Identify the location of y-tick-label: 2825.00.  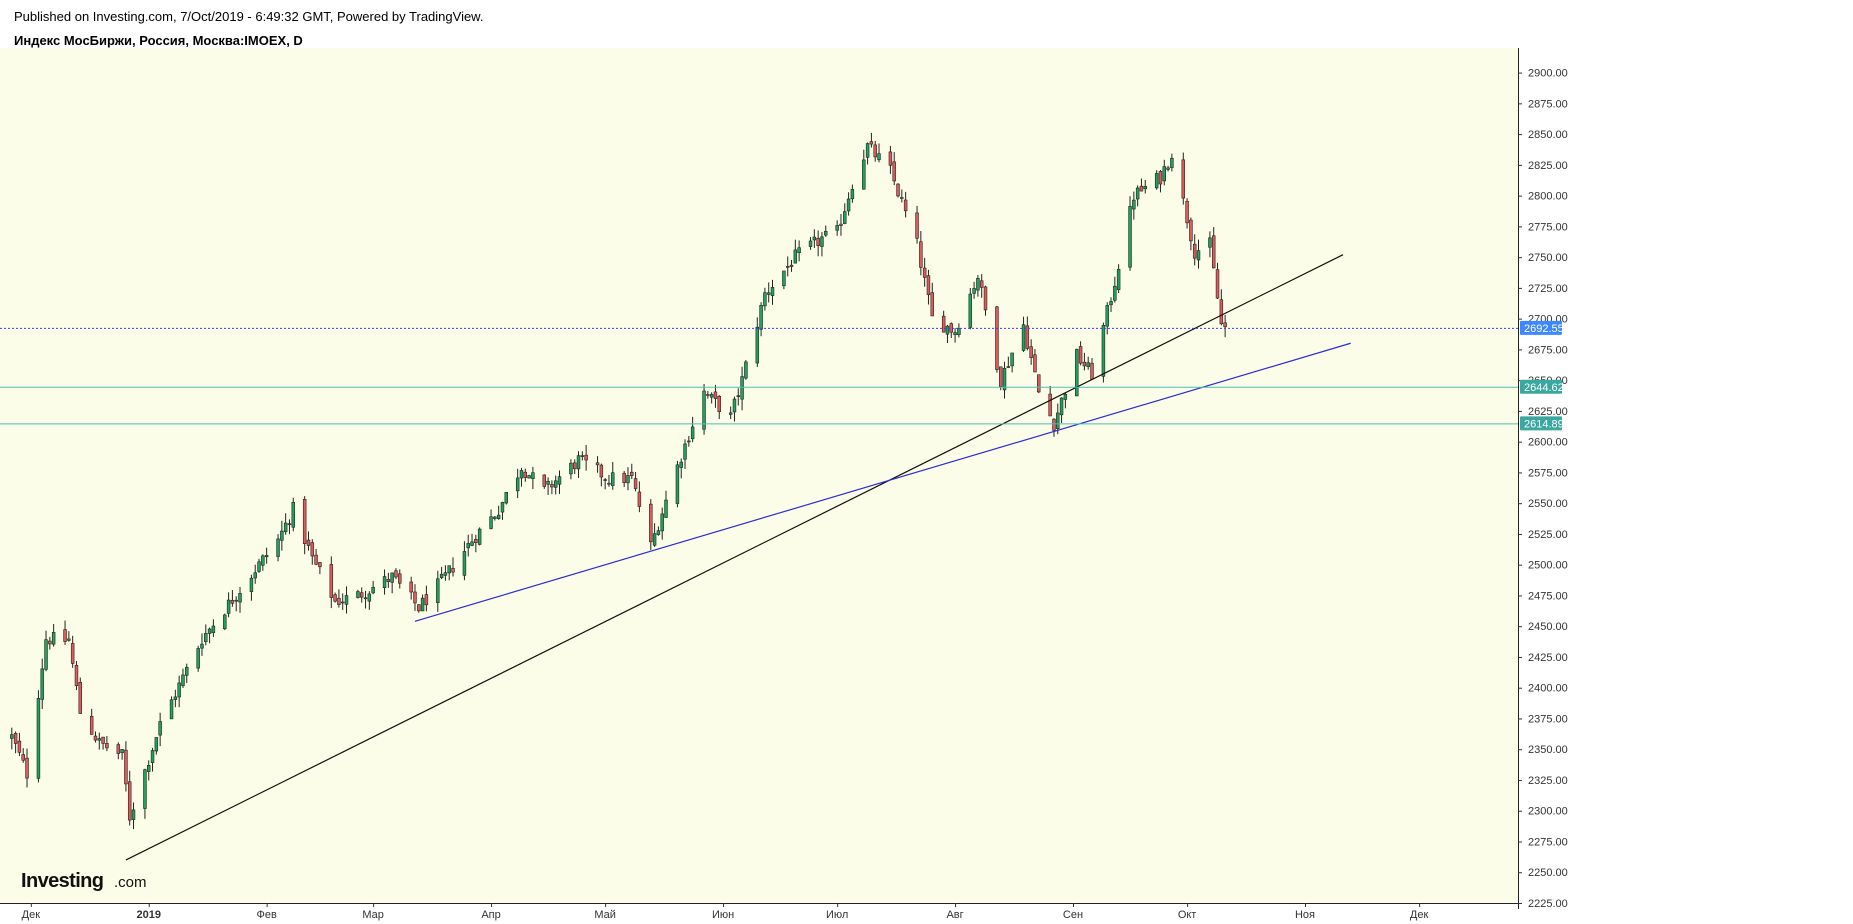
(1548, 166).